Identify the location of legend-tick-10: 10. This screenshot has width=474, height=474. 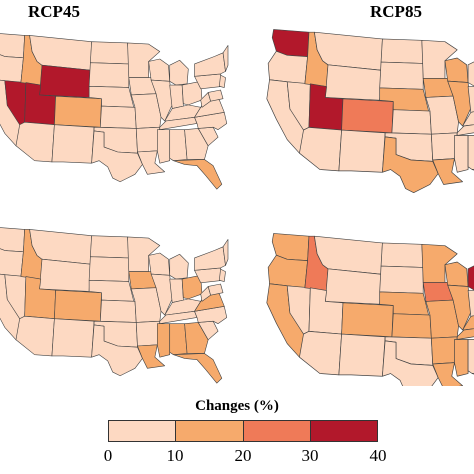
(175, 455).